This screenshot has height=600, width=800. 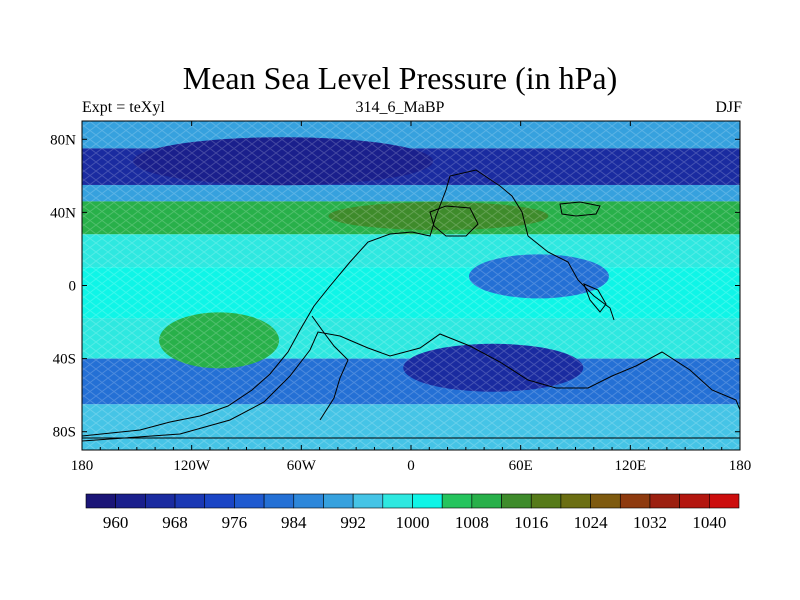 What do you see at coordinates (580, 209) in the screenshot?
I see `coastline-island` at bounding box center [580, 209].